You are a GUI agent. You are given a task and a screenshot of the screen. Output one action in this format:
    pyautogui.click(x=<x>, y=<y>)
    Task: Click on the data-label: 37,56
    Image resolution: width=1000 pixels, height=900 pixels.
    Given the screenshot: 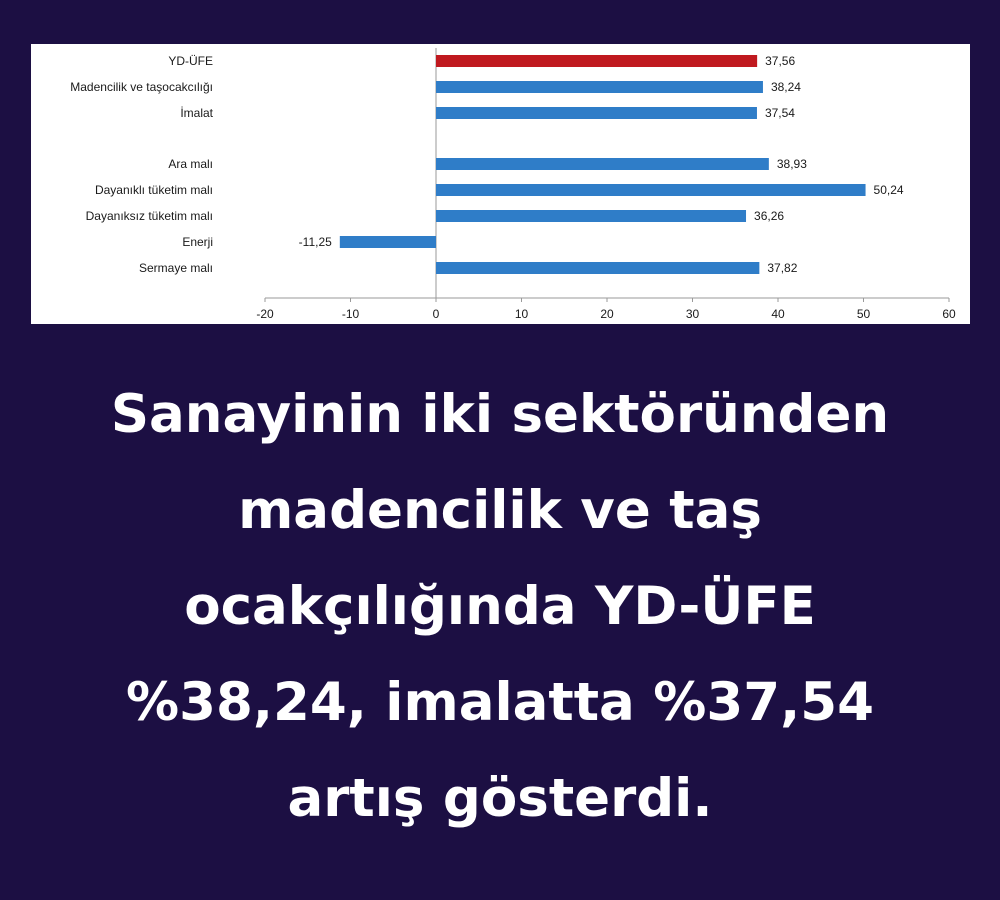 What is the action you would take?
    pyautogui.click(x=780, y=61)
    